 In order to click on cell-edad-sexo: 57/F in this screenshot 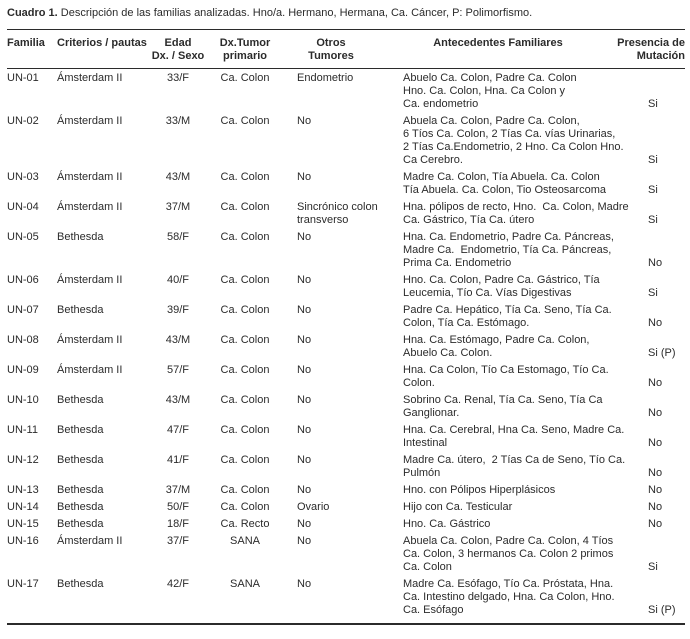, I will do `click(177, 370)`.